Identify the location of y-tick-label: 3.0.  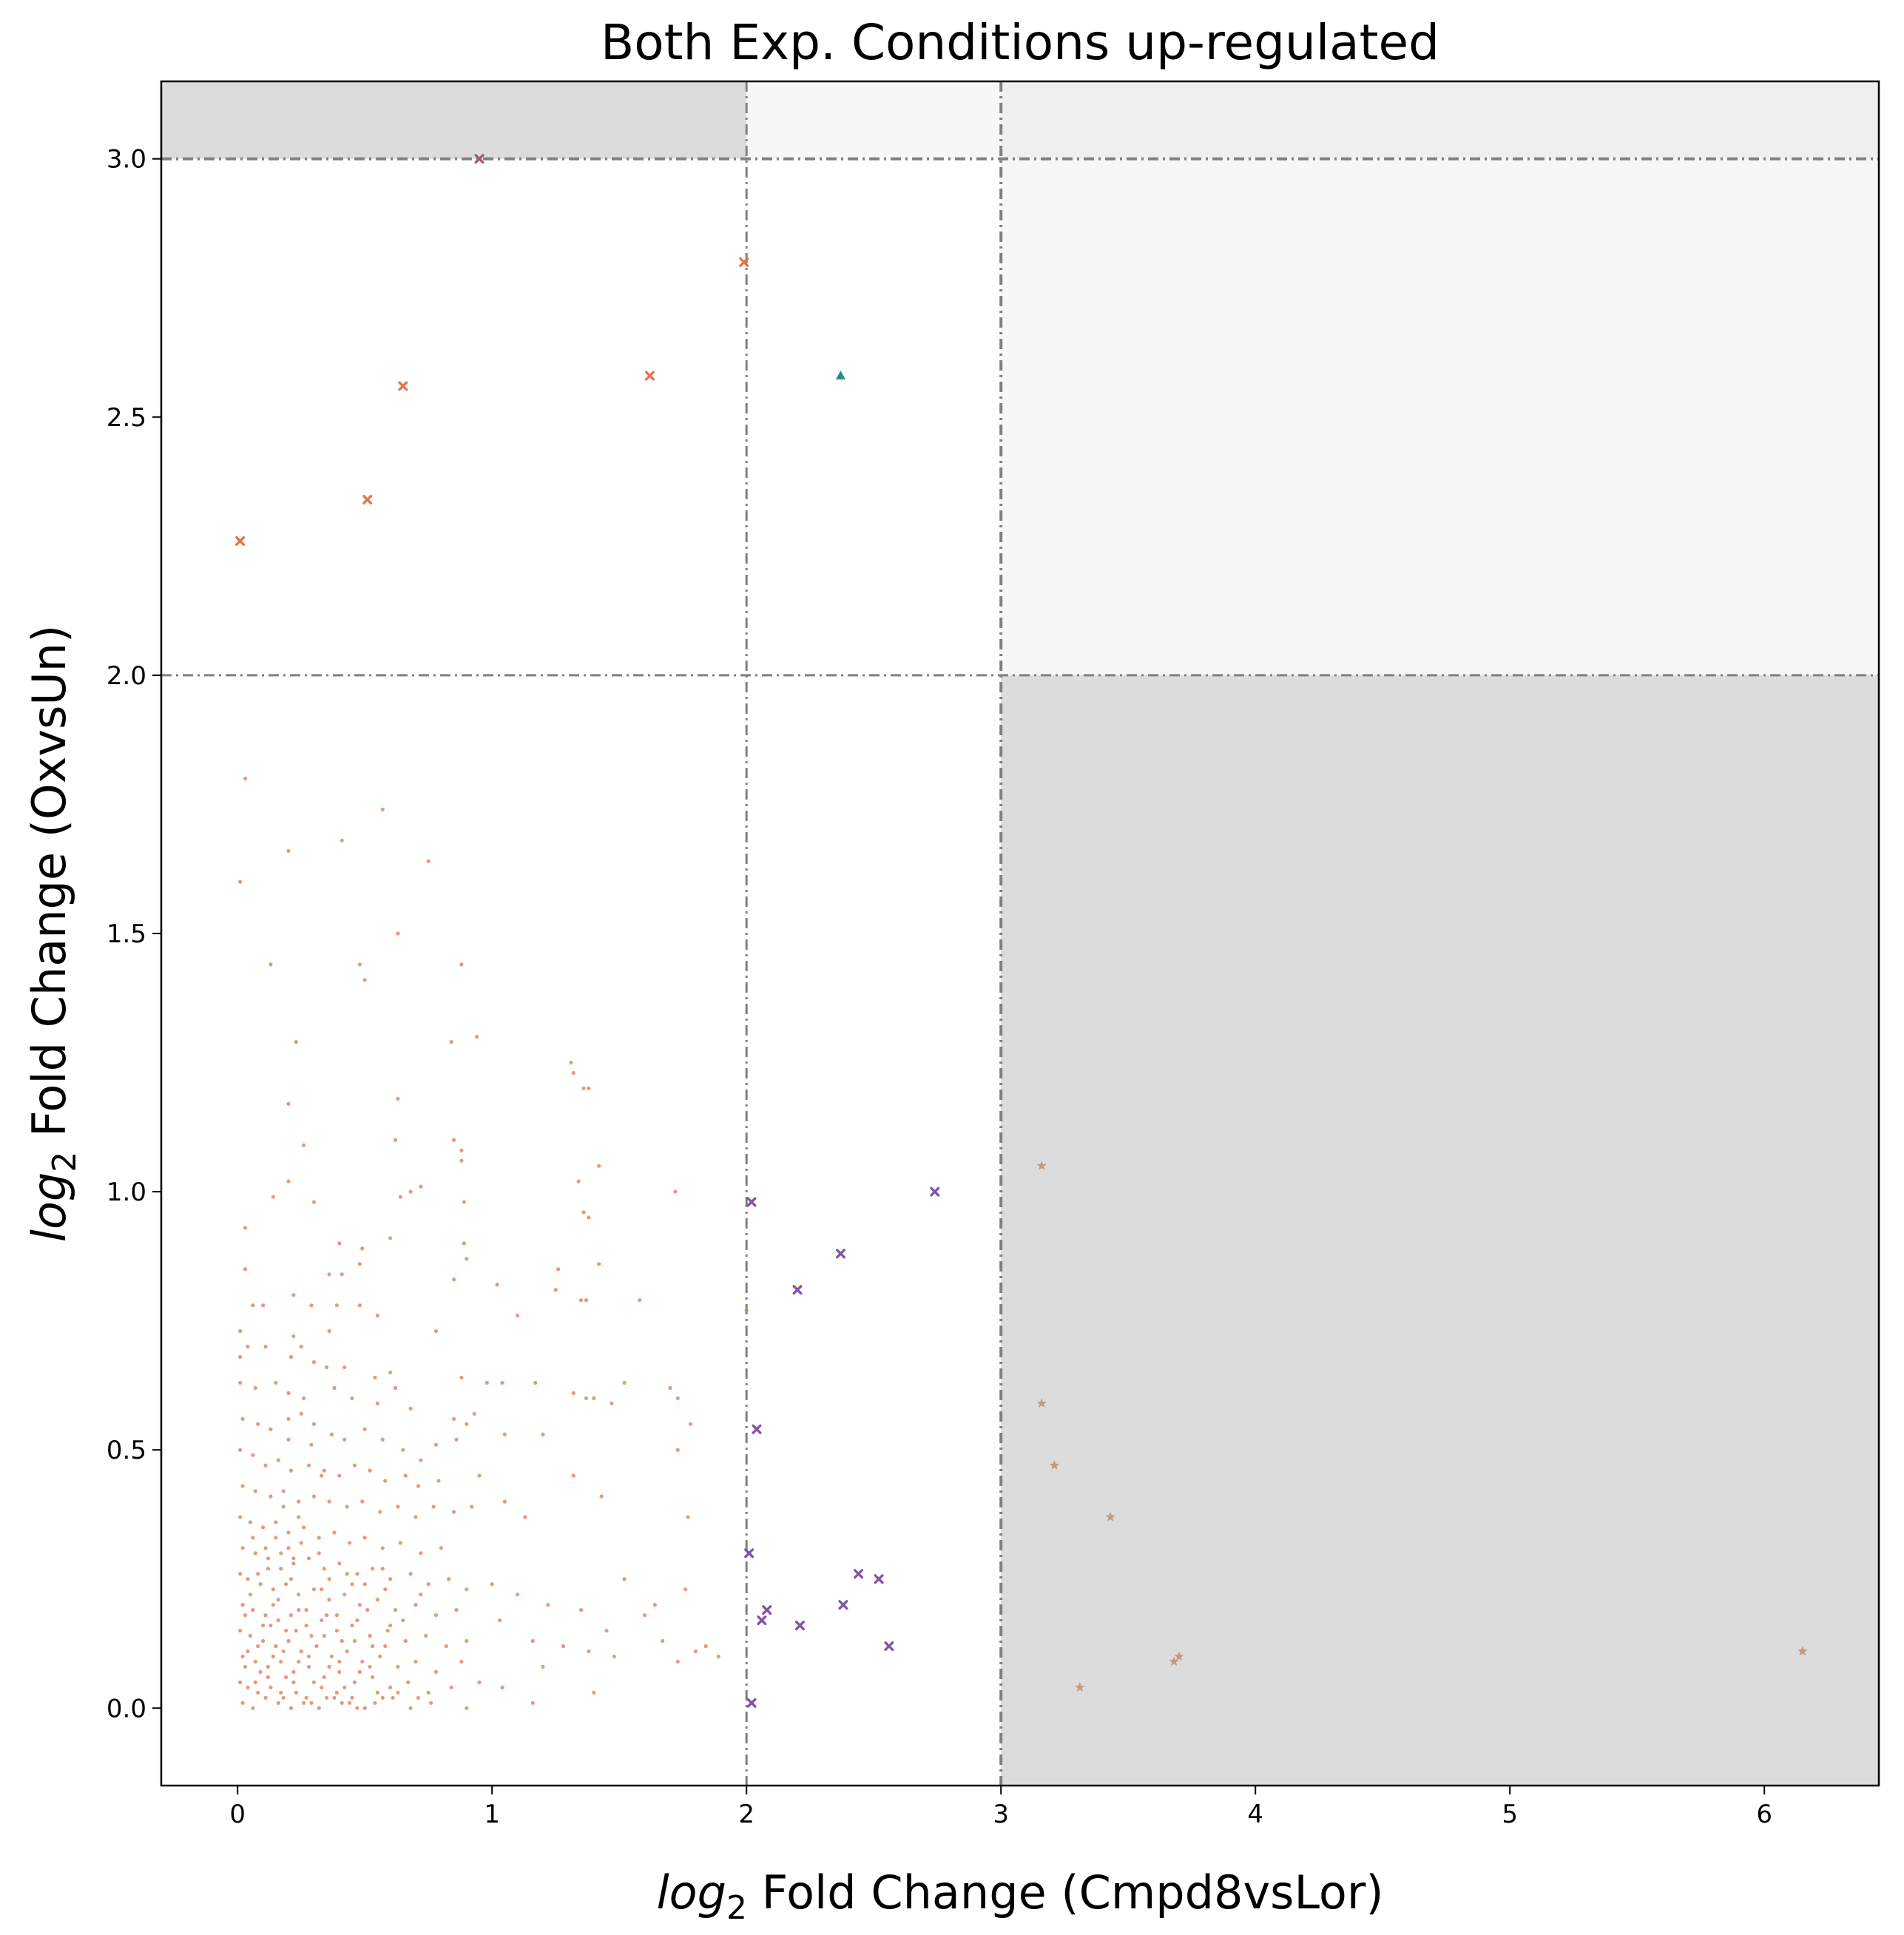
(126, 160).